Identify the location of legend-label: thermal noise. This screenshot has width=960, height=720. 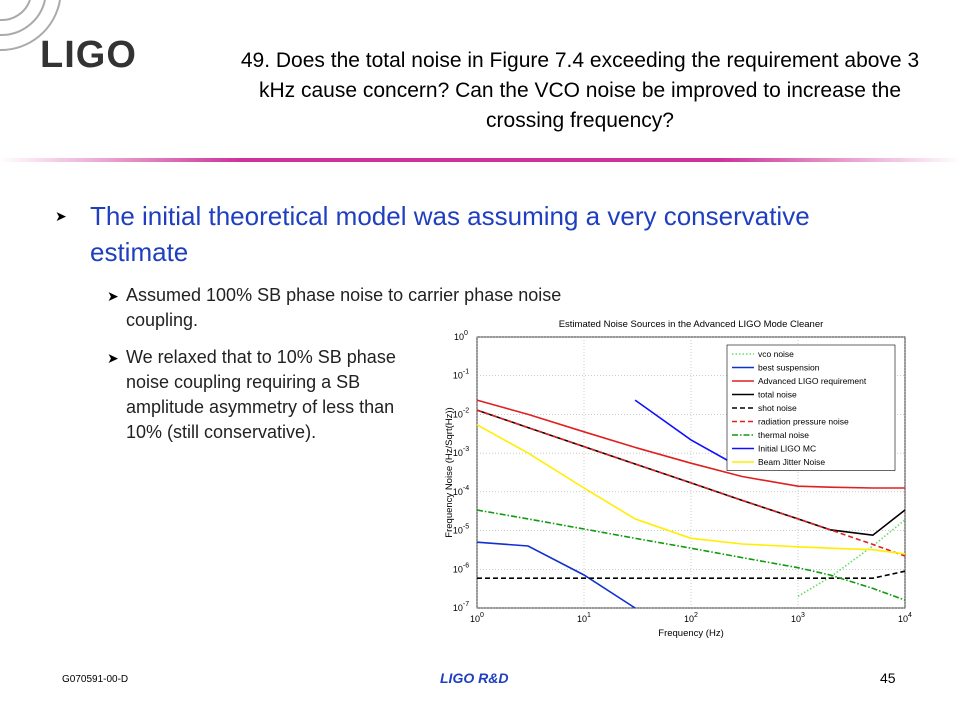
(783, 435).